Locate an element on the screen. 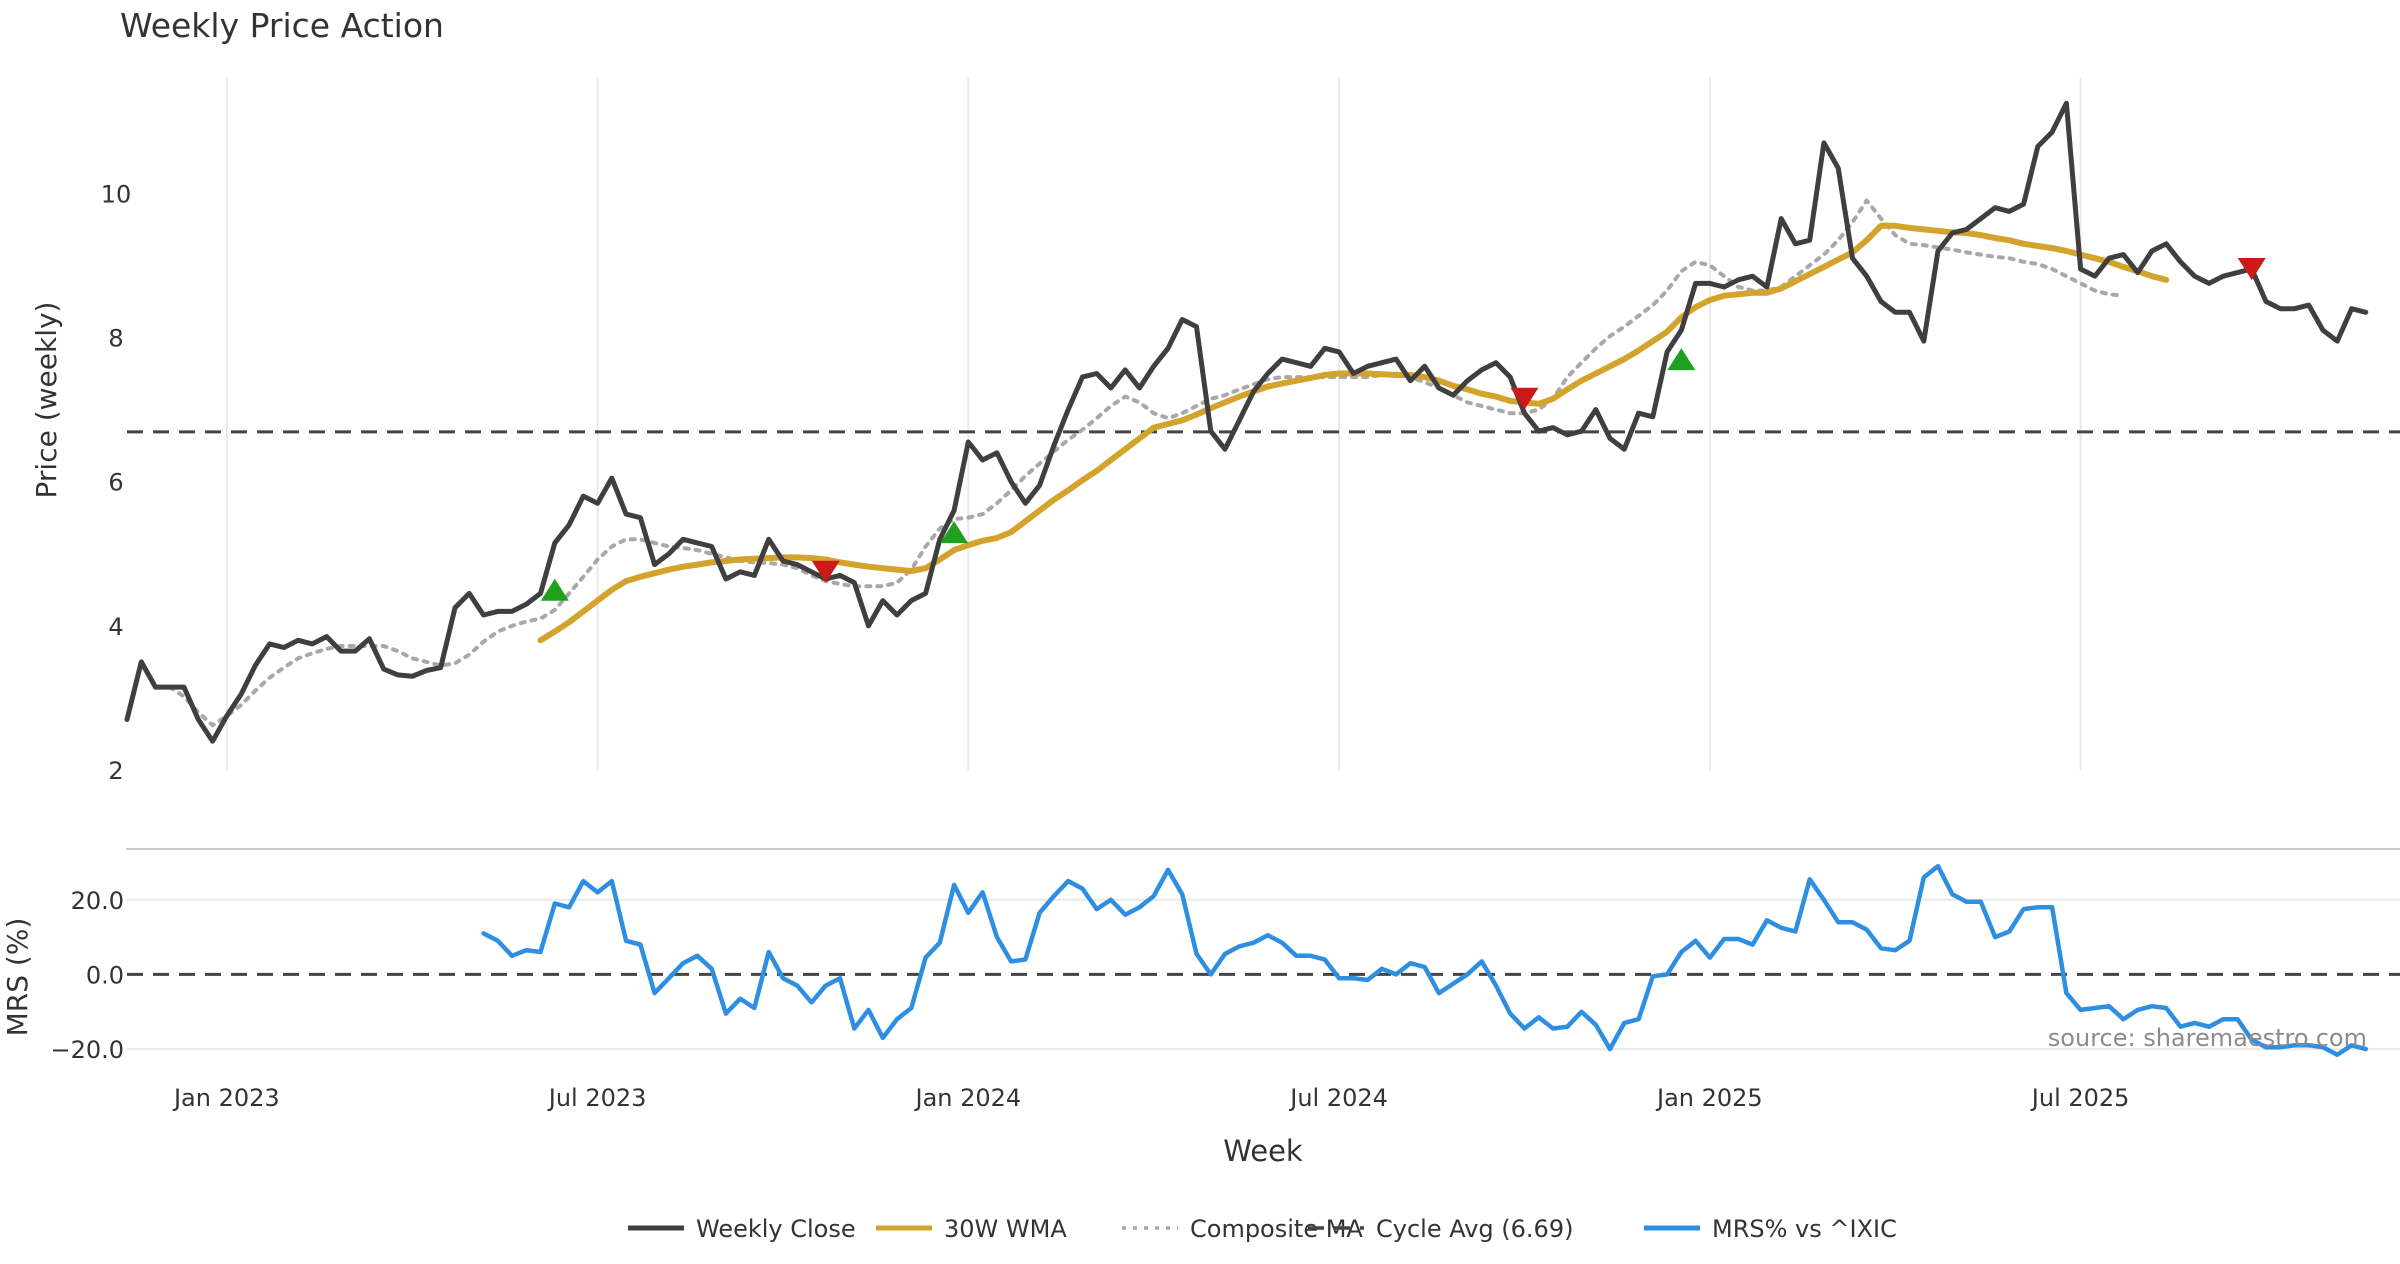  legend-label-close: Weekly Close is located at coordinates (776, 1229).